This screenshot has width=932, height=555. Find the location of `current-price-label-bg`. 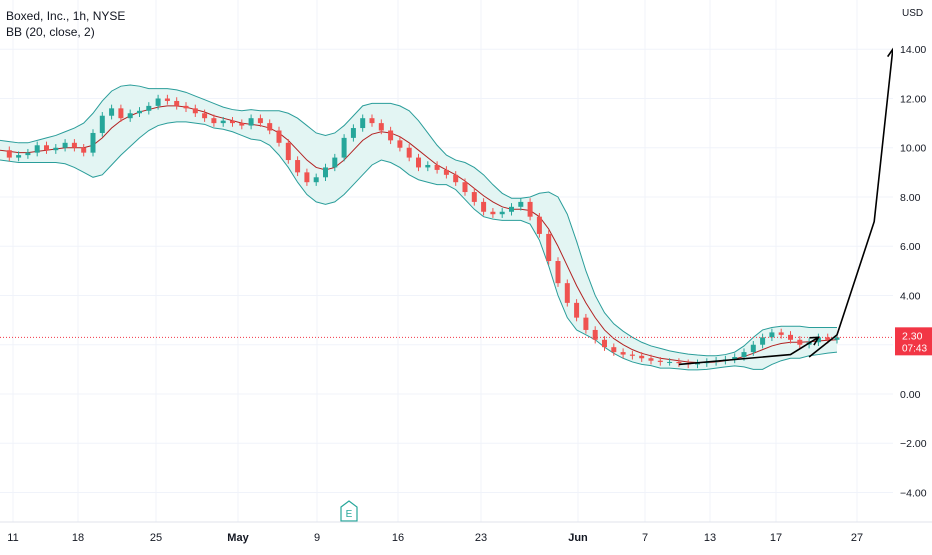

current-price-label-bg is located at coordinates (913, 341).